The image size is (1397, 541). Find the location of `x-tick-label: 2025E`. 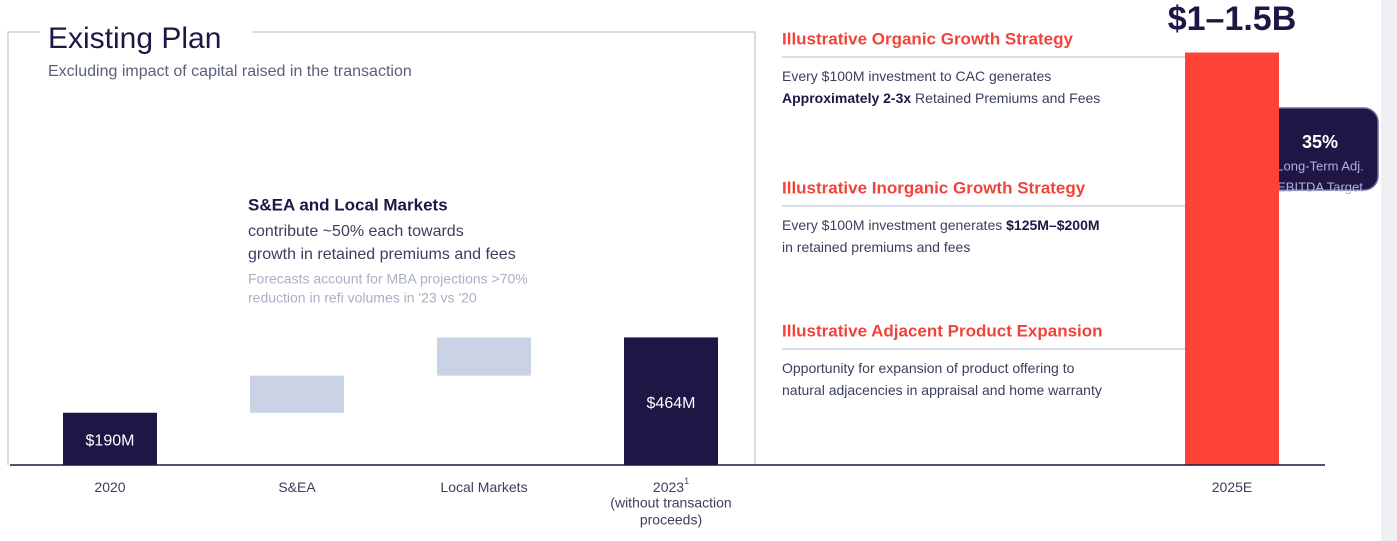

x-tick-label: 2025E is located at coordinates (1232, 487).